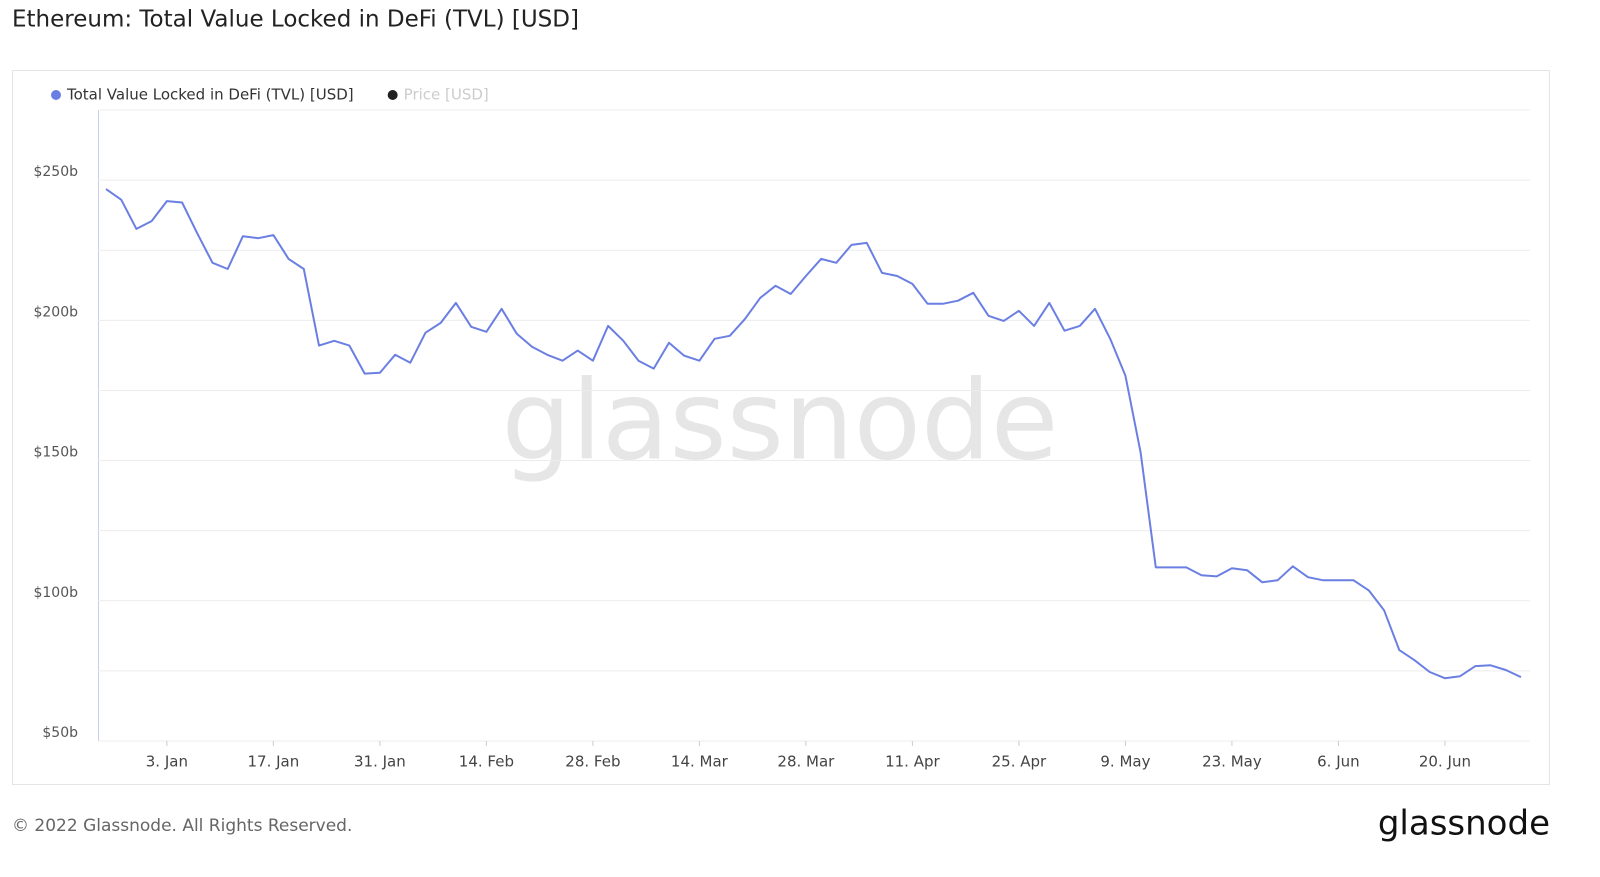 This screenshot has width=1600, height=877. I want to click on x-tick-label: 11. Apr, so click(912, 762).